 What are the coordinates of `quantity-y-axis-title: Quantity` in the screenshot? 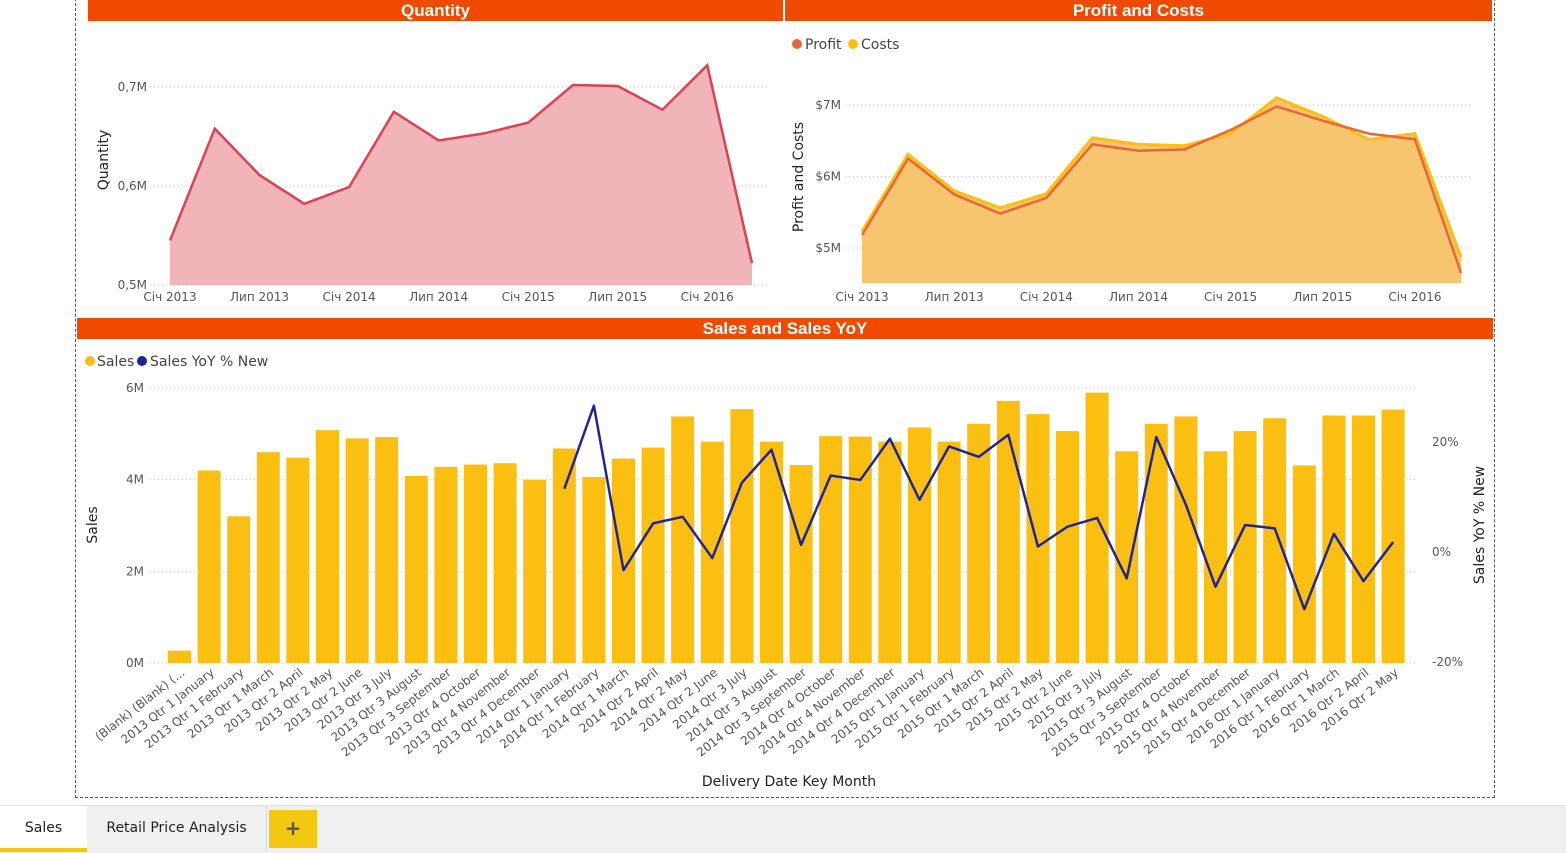 It's located at (104, 160).